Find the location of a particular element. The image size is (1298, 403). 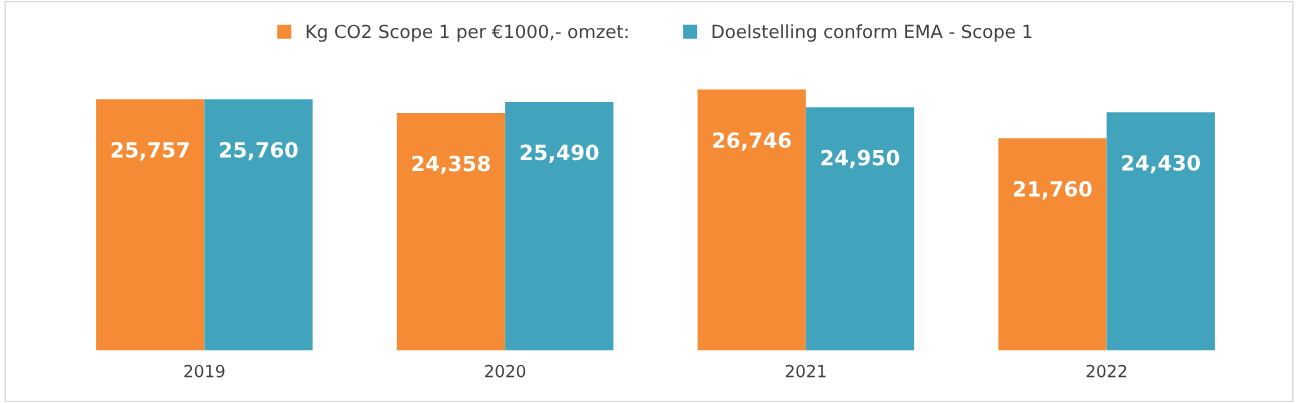

data-label: 24,430 is located at coordinates (1161, 164).